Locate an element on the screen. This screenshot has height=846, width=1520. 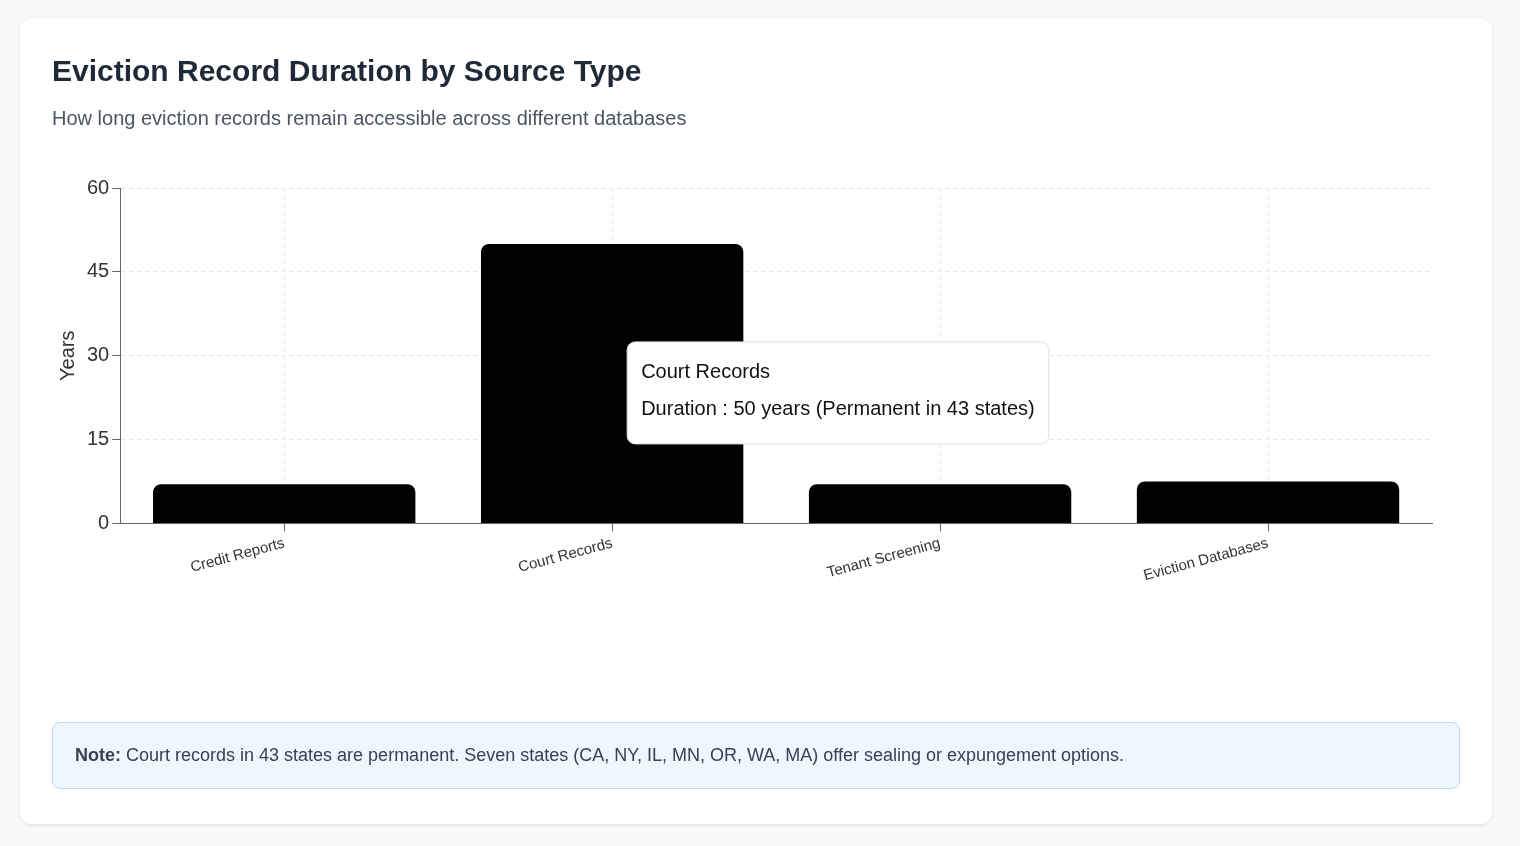
y-axis-title: Years is located at coordinates (66, 355).